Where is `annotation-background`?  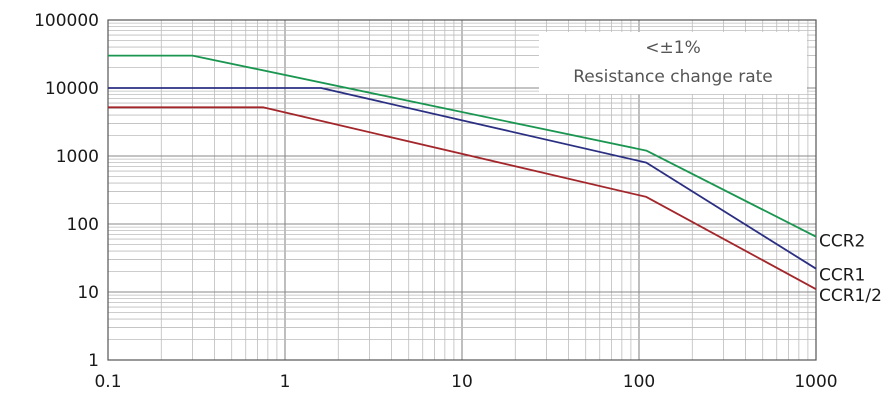 annotation-background is located at coordinates (673, 63).